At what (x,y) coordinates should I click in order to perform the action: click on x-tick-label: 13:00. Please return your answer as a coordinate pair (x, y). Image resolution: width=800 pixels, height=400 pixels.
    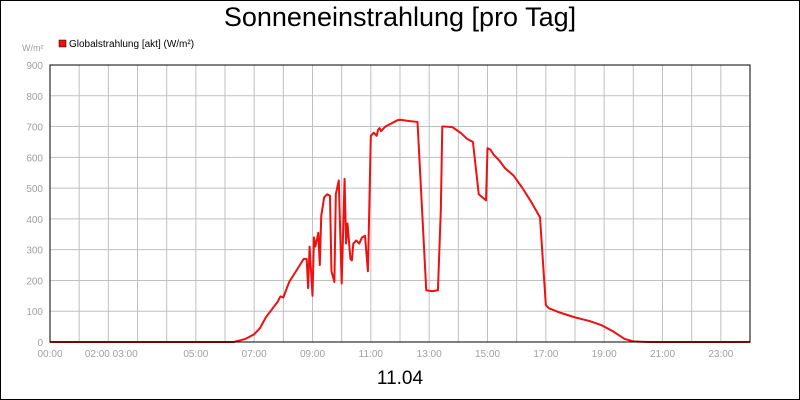
    Looking at the image, I should click on (429, 354).